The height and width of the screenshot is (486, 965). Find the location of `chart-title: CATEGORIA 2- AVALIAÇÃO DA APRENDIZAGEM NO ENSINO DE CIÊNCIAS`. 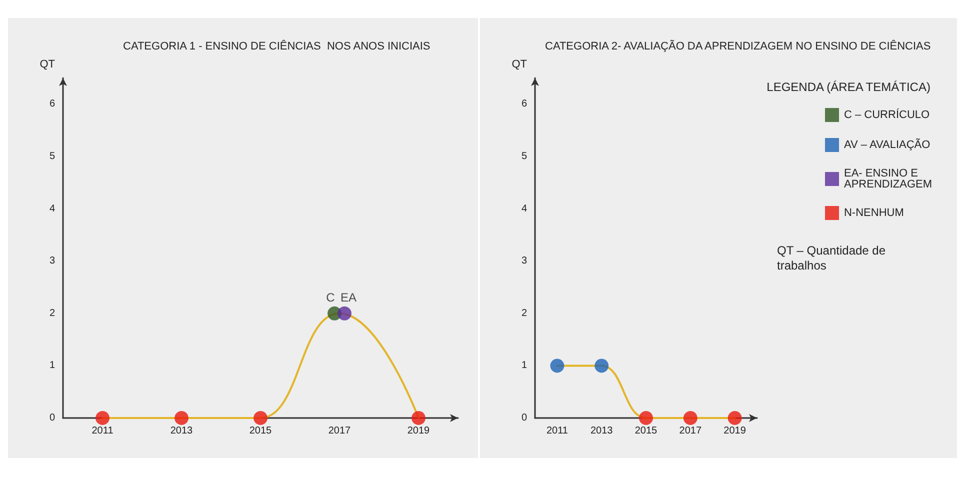

chart-title: CATEGORIA 2- AVALIAÇÃO DA APRENDIZAGEM NO ENSINO DE CIÊNCIAS is located at coordinates (738, 46).